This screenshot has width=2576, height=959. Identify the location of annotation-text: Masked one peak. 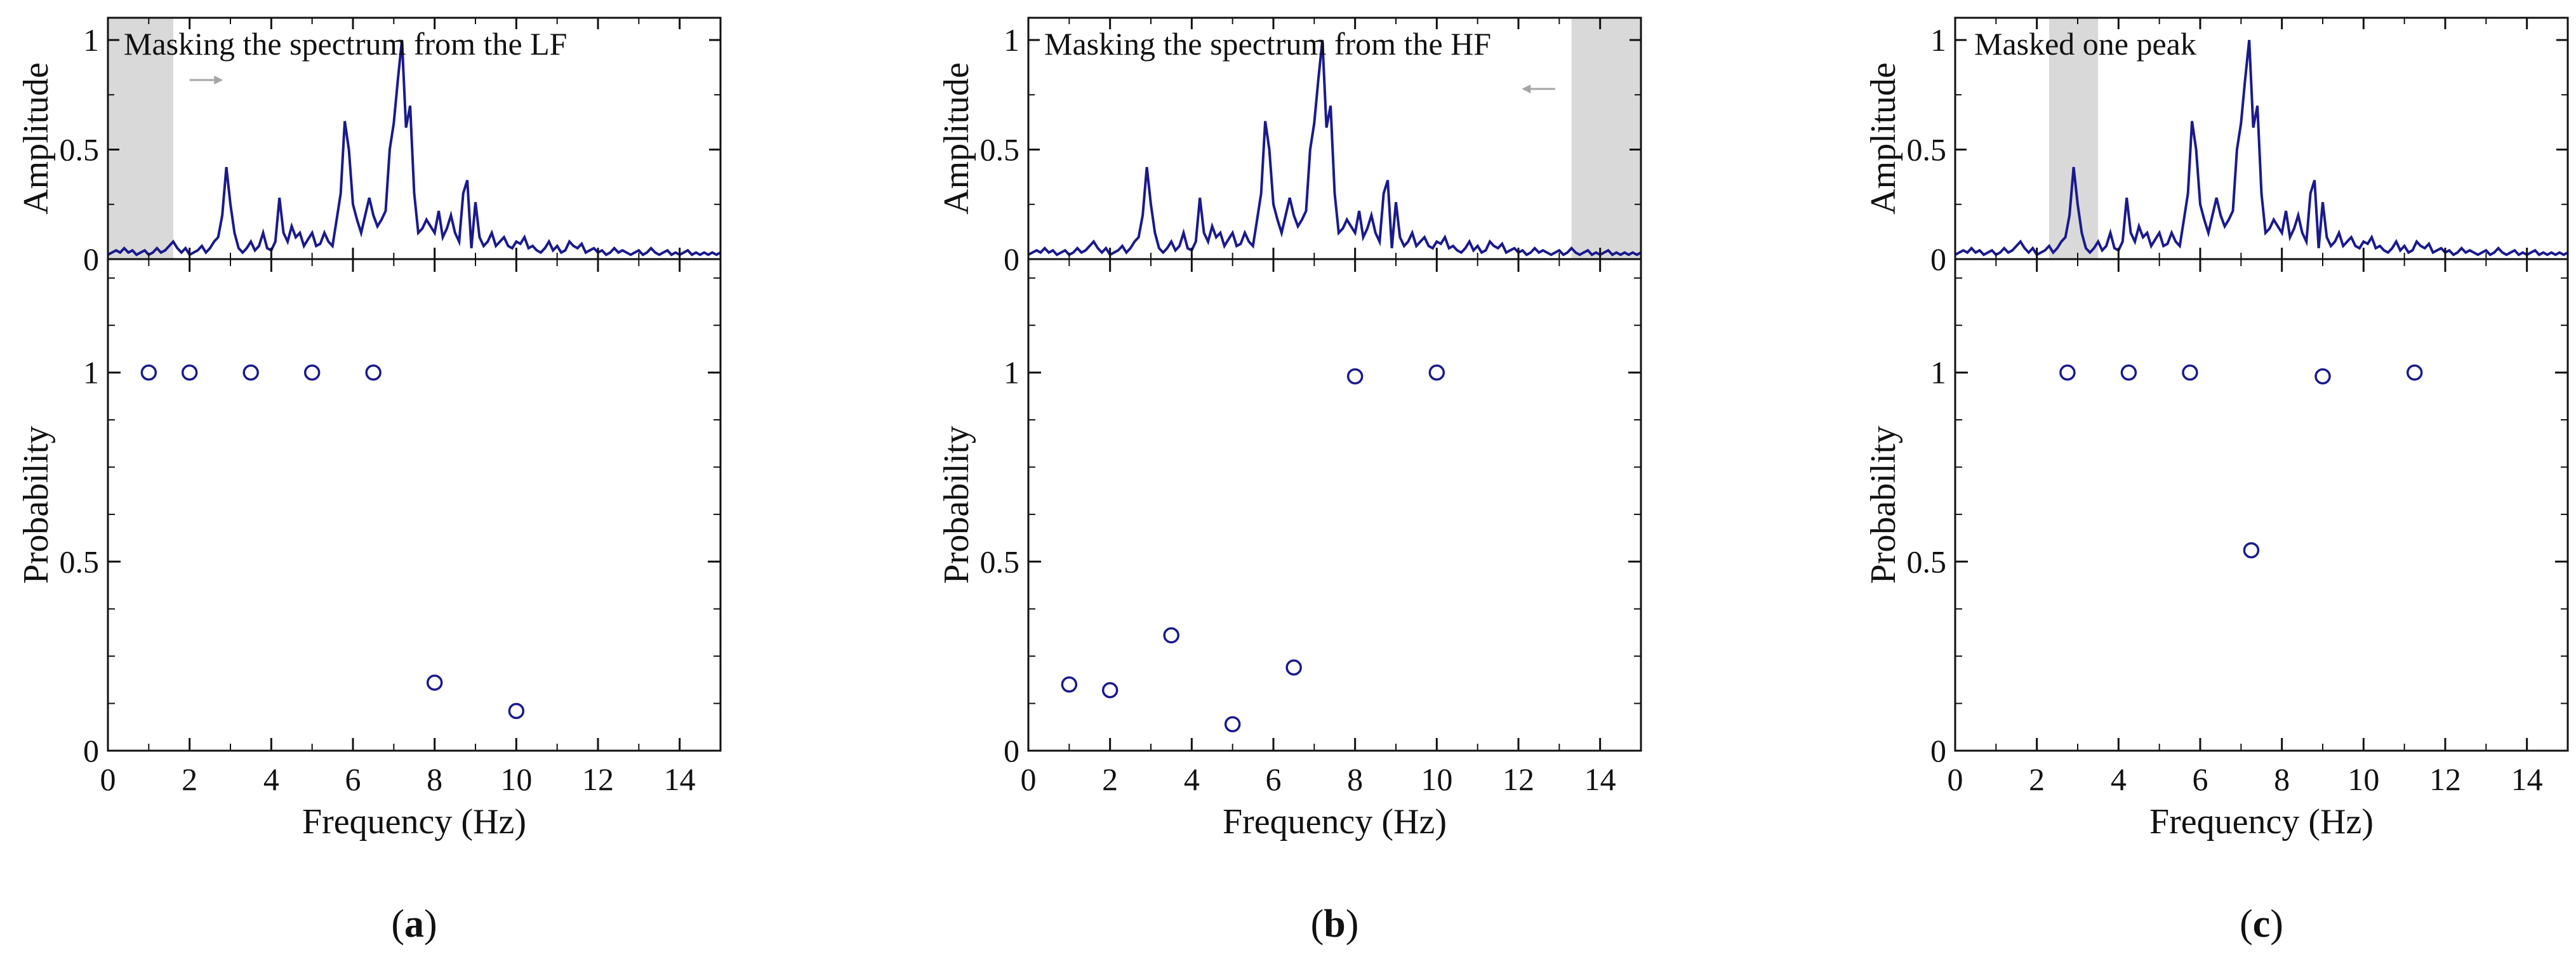
(2085, 44).